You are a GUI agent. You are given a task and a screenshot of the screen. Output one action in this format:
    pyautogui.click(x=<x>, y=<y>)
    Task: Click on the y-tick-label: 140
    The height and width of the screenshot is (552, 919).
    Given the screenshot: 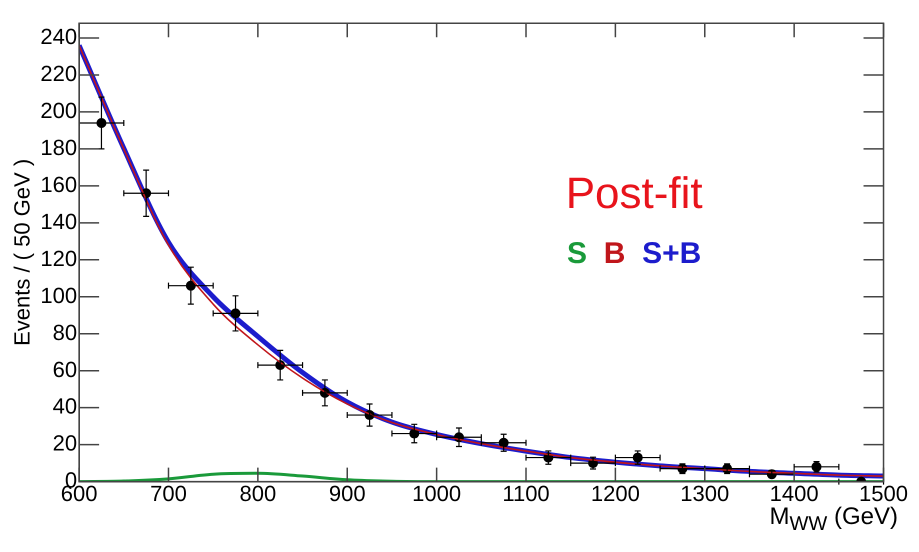 What is the action you would take?
    pyautogui.click(x=59, y=221)
    